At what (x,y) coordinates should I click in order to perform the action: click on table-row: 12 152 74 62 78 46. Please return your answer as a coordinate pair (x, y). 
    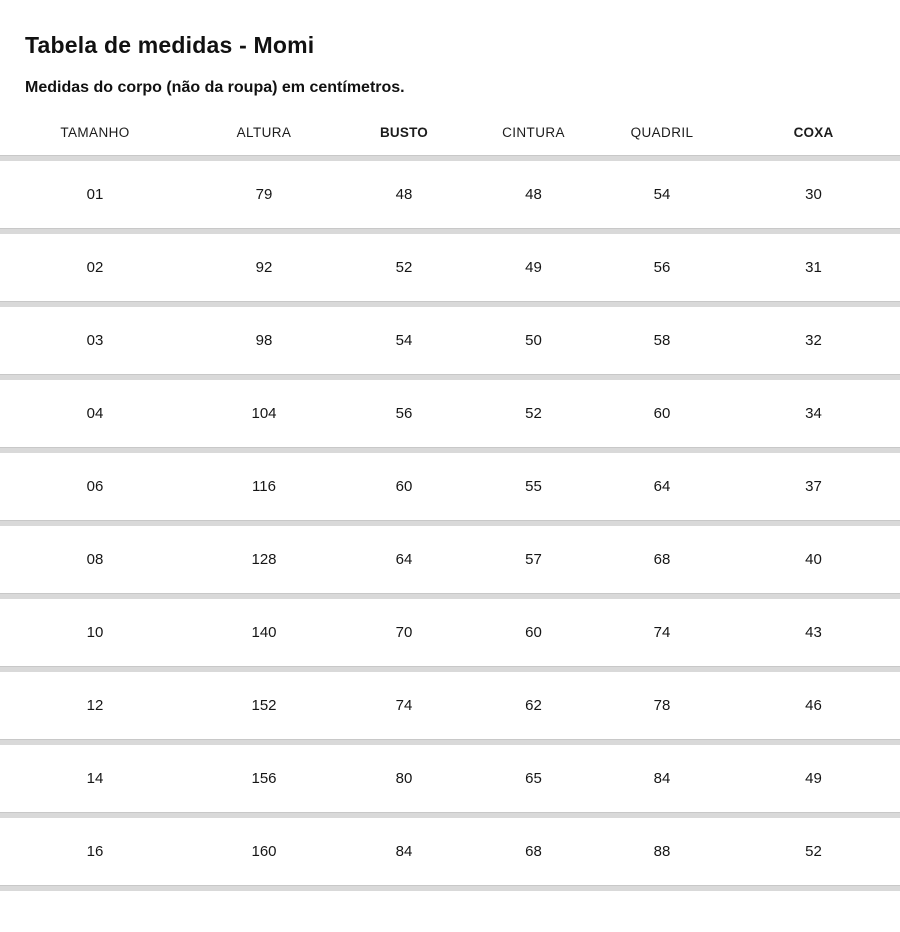
    Looking at the image, I should click on (450, 705).